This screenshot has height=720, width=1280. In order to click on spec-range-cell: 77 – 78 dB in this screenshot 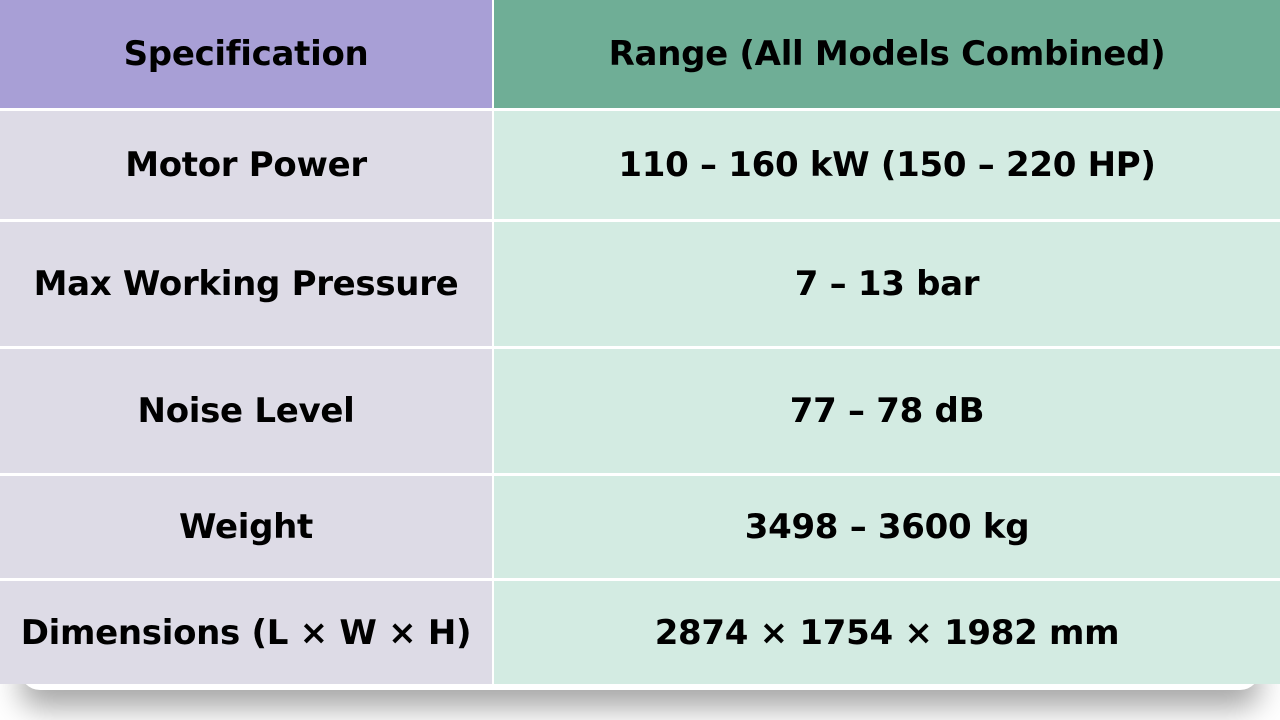, I will do `click(887, 411)`.